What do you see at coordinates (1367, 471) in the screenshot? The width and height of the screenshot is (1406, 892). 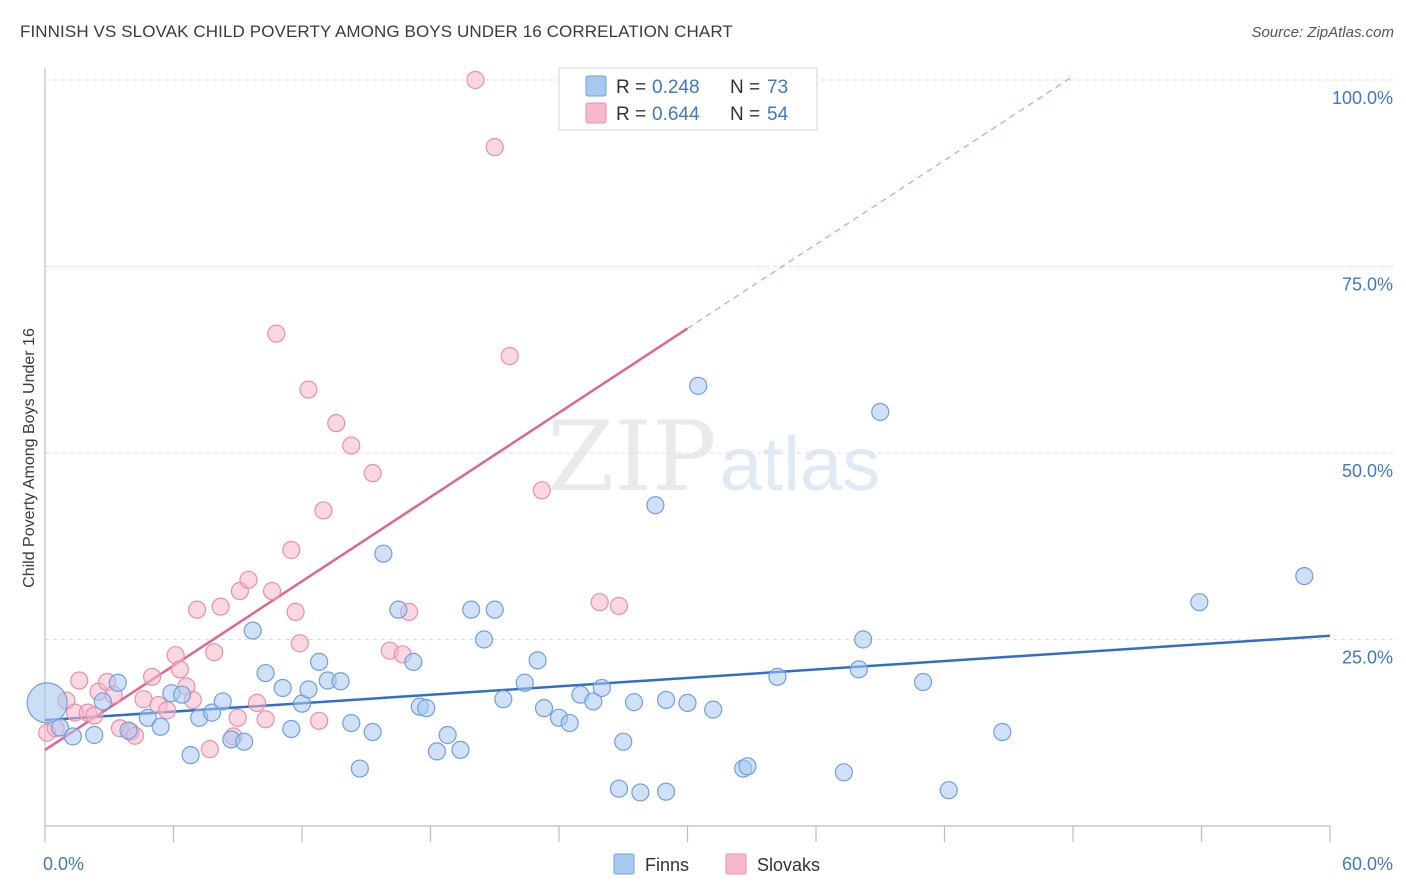 I see `y-tick-label: 50.0%` at bounding box center [1367, 471].